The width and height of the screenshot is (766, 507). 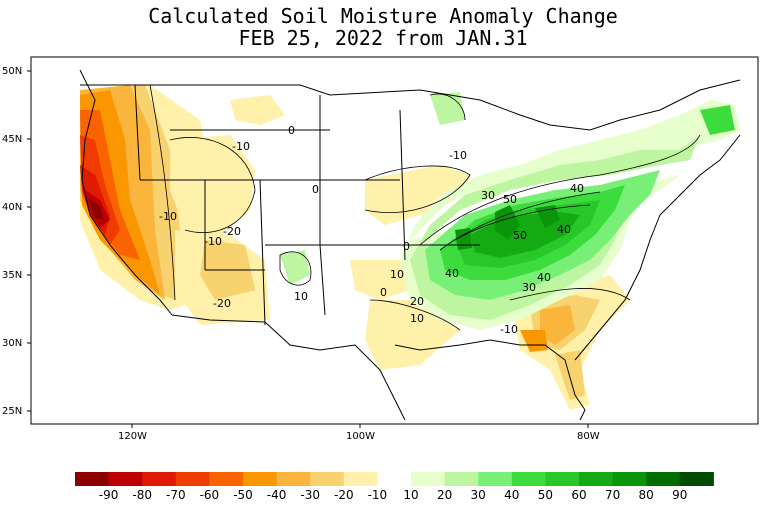 I want to click on legend-label: -80, so click(x=142, y=495).